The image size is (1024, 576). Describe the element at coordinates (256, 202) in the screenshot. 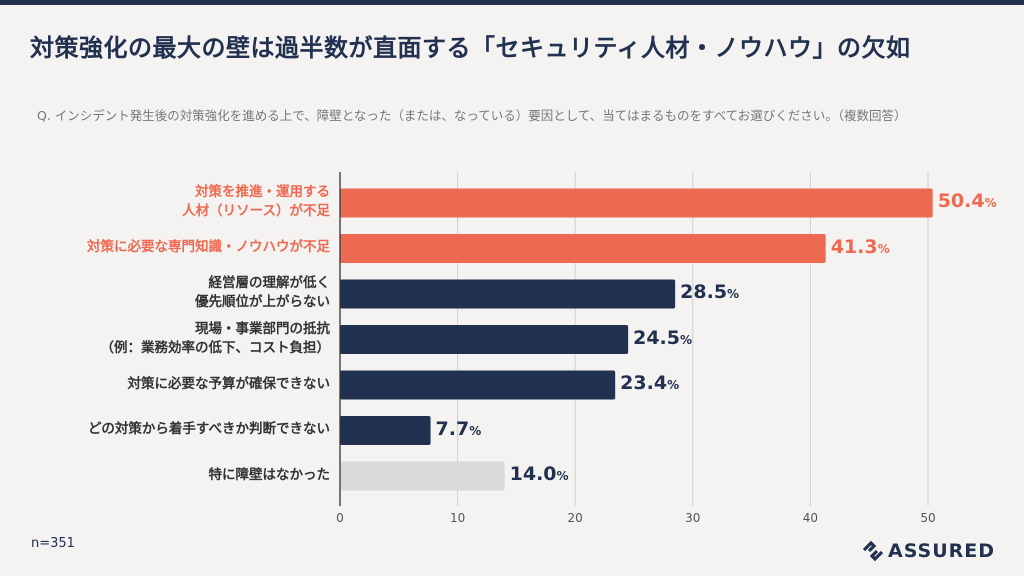

I see `category-label: 対策を推進・運用する人材（リソース）が不足` at that location.